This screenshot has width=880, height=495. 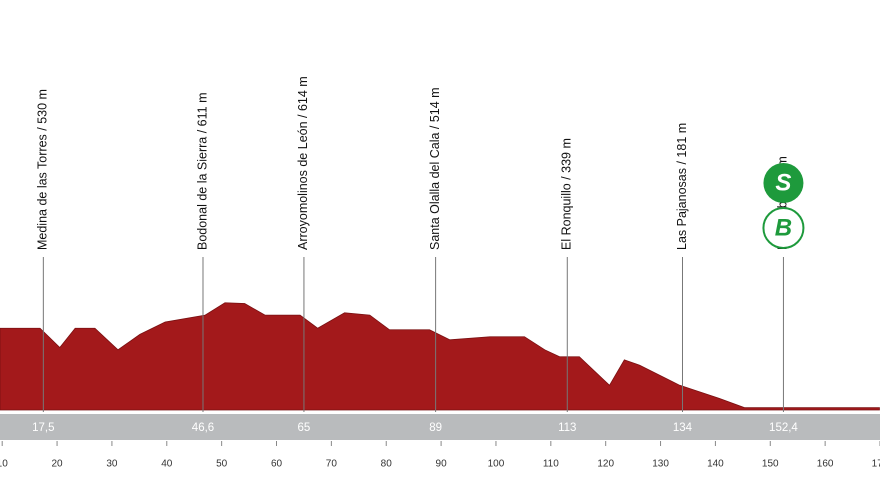 I want to click on x-tick-label: 110, so click(x=551, y=464).